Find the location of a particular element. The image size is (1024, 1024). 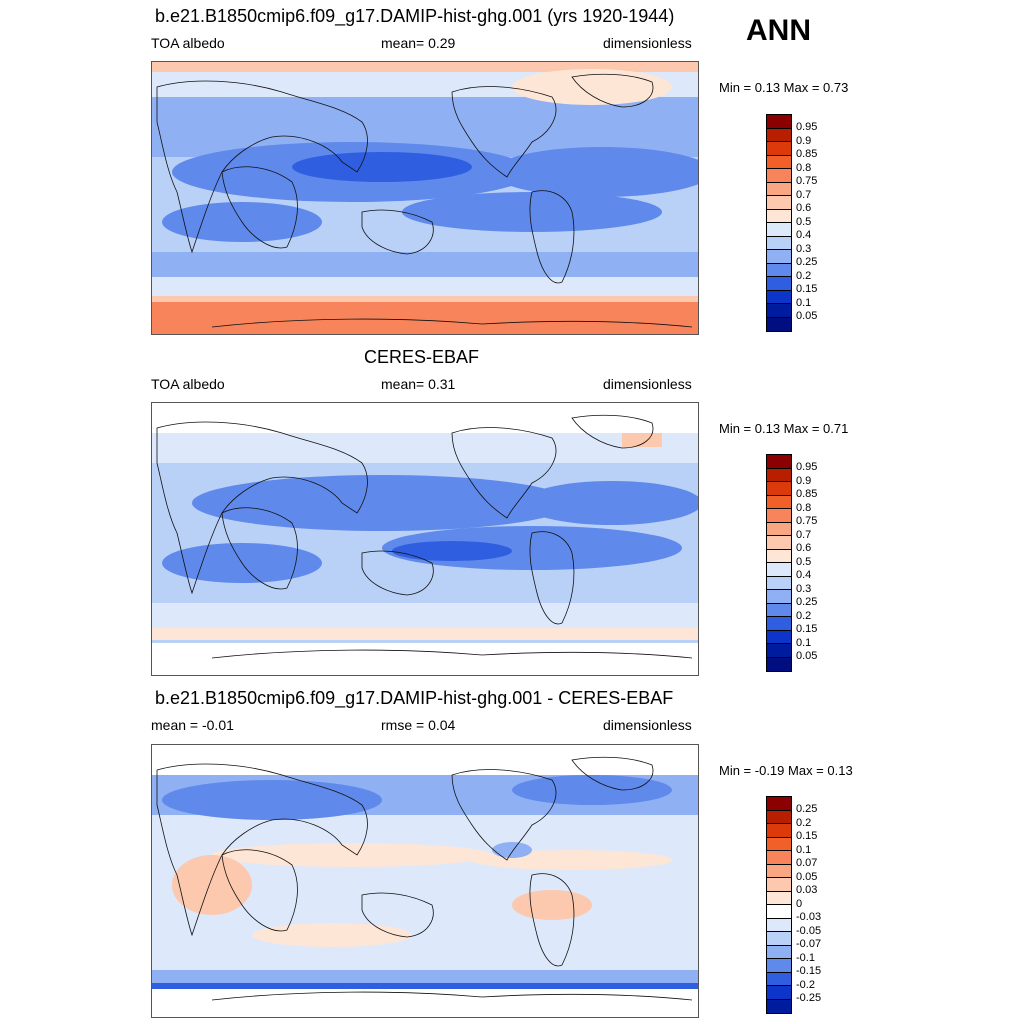

panel-1-minmax: Min = 0.13 Max = 0.73 is located at coordinates (784, 87).